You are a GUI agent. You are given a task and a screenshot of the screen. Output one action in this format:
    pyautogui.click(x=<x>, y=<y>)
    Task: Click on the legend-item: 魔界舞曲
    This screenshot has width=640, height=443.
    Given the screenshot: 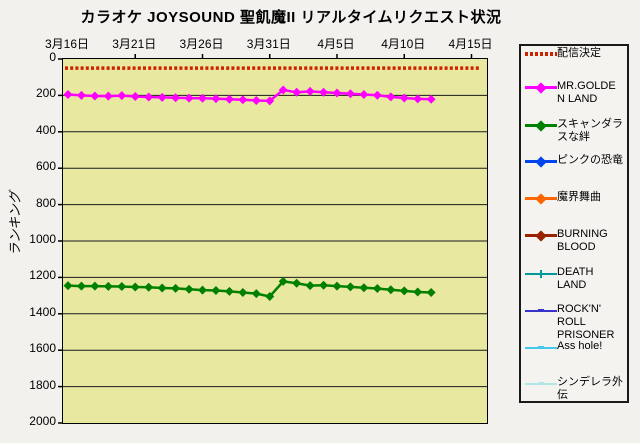 What is the action you would take?
    pyautogui.click(x=574, y=198)
    